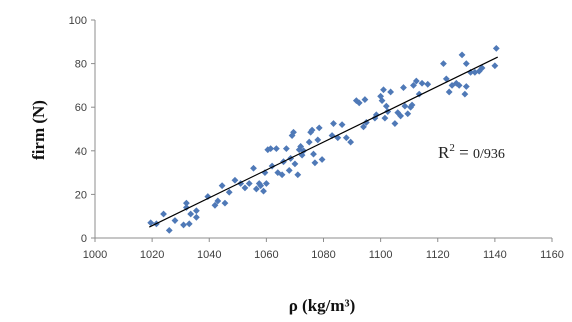  I want to click on y-tick-label: 40, so click(81, 152).